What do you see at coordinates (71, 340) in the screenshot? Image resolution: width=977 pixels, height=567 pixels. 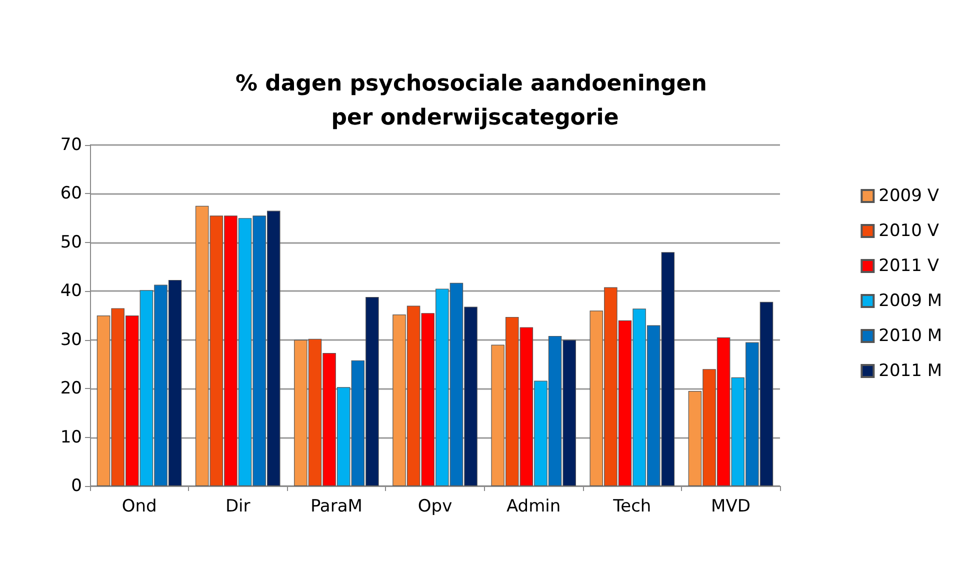 I see `y-tick-label: 30` at bounding box center [71, 340].